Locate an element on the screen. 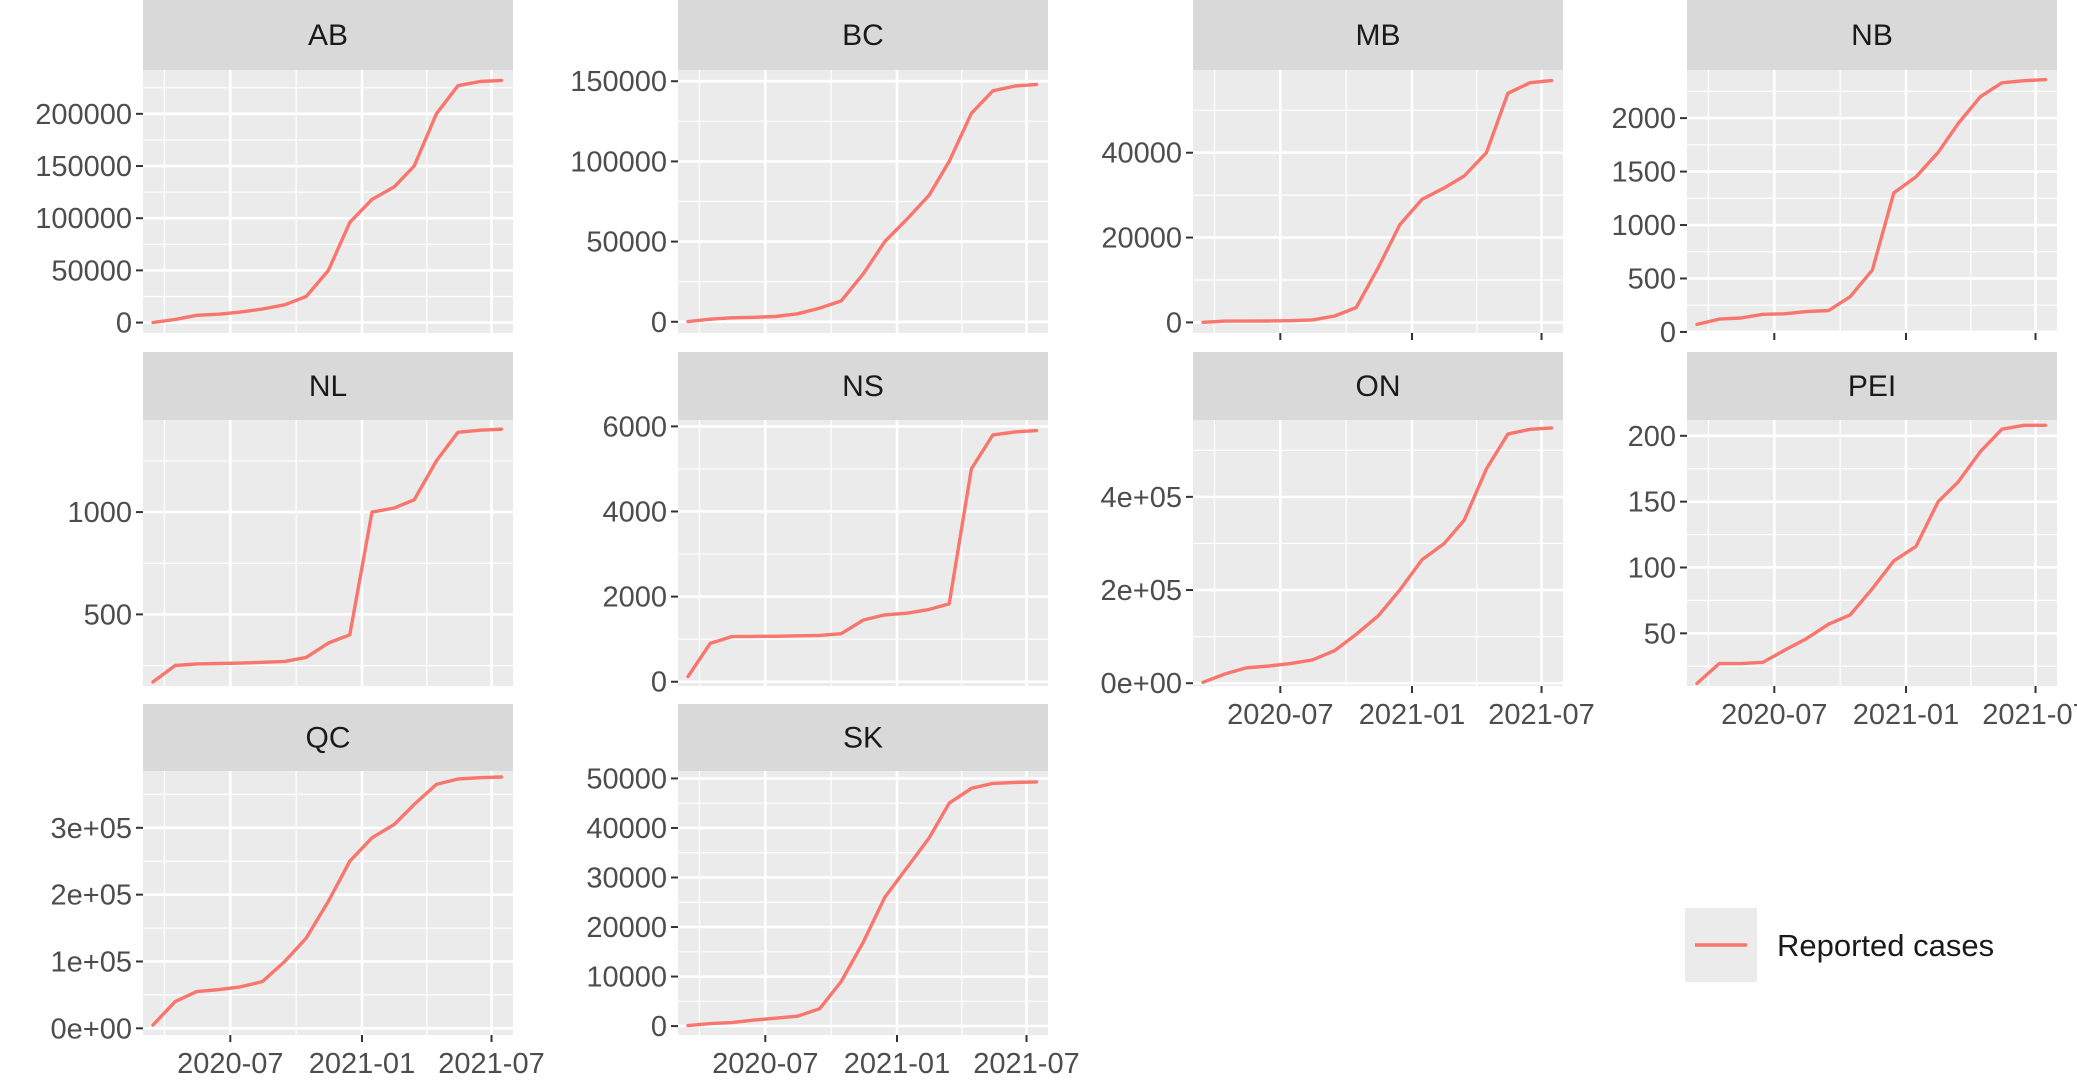 The image size is (2077, 1080). facet-strip-label: NL is located at coordinates (328, 386).